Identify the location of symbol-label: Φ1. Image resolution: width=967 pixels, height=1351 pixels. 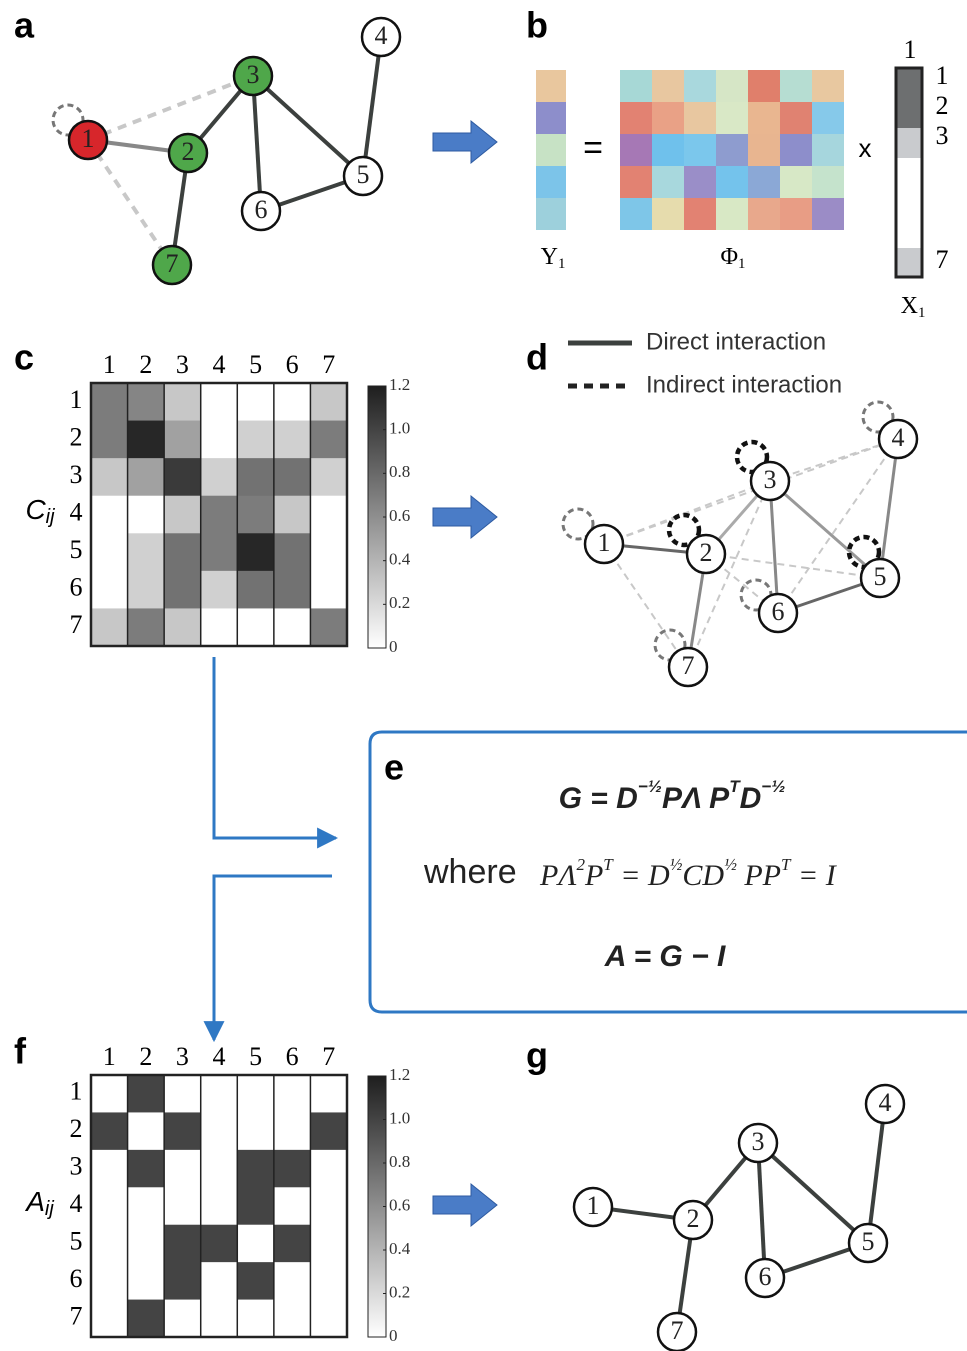
(733, 258).